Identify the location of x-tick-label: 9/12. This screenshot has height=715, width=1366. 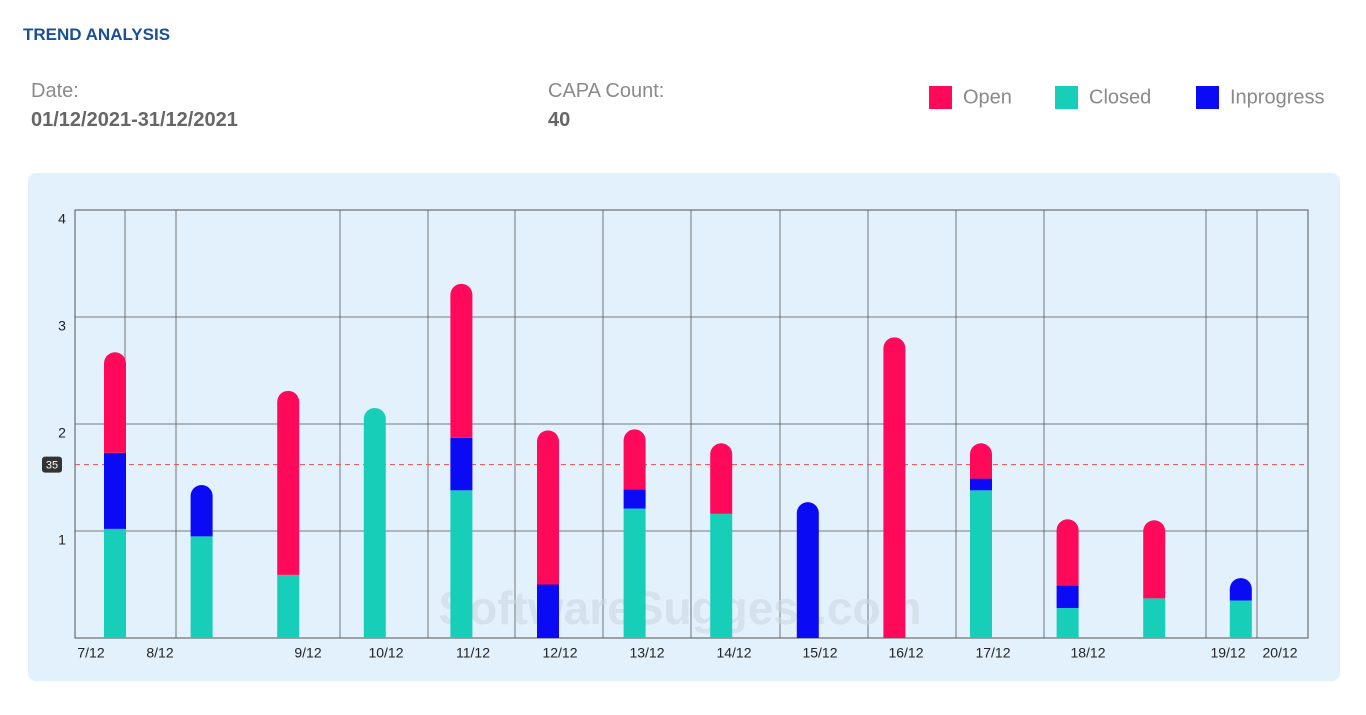
(307, 653).